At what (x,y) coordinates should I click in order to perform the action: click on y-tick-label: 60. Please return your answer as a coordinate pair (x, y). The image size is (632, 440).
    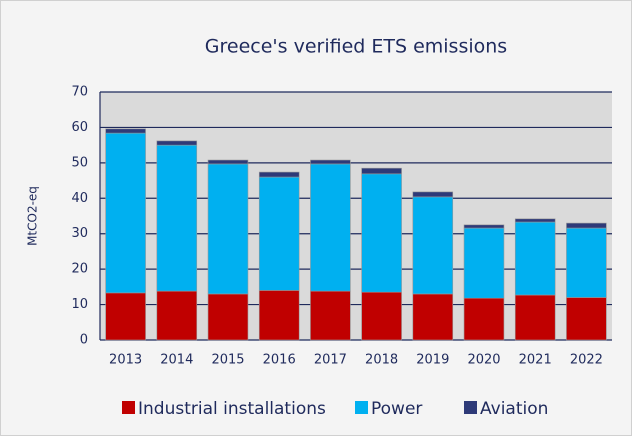
    Looking at the image, I should click on (79, 127).